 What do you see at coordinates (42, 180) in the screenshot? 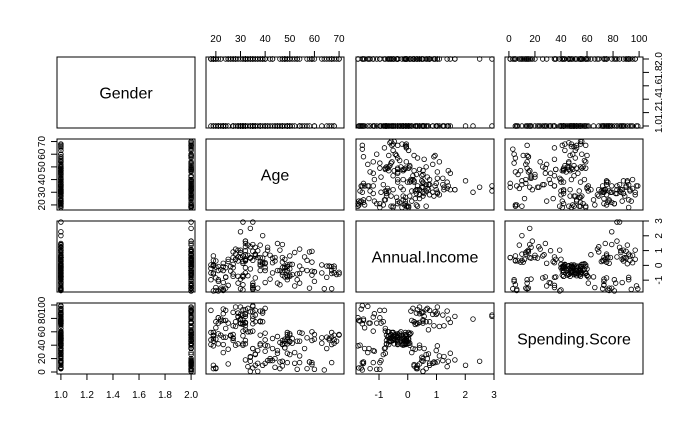
I see `y-tick-label-age-2: 40` at bounding box center [42, 180].